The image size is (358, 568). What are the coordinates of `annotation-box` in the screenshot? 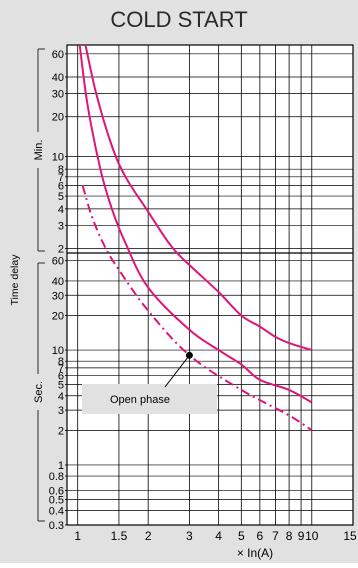 It's located at (149, 399).